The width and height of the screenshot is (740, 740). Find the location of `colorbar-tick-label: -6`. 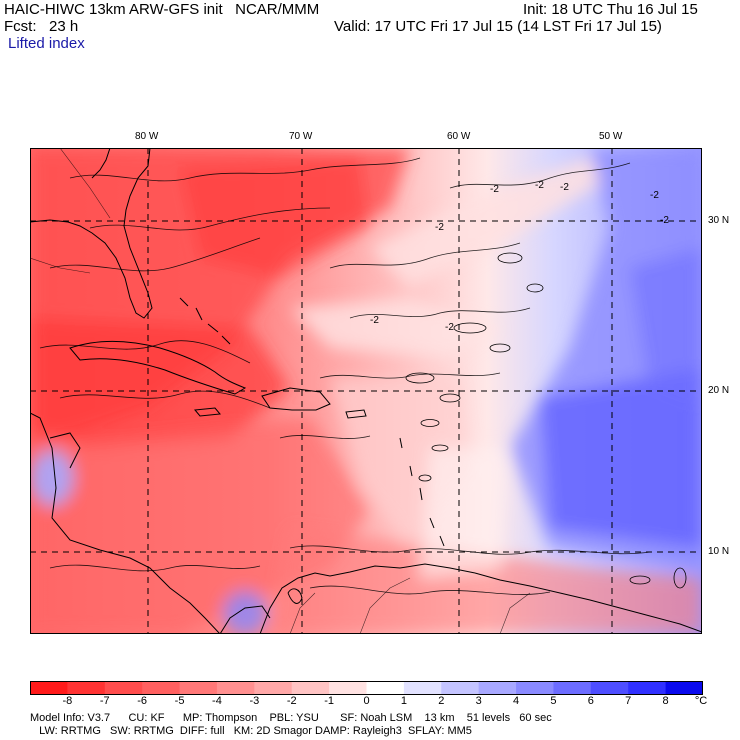

colorbar-tick-label: -6 is located at coordinates (142, 701).